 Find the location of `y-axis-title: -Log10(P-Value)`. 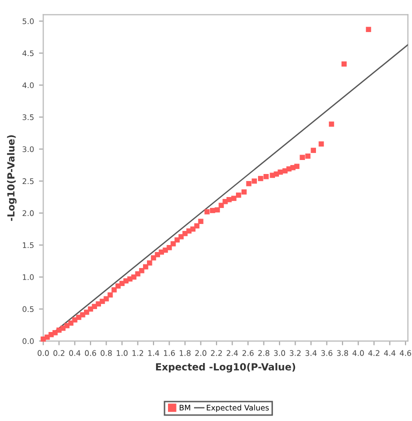

y-axis-title: -Log10(P-Value) is located at coordinates (12, 178).